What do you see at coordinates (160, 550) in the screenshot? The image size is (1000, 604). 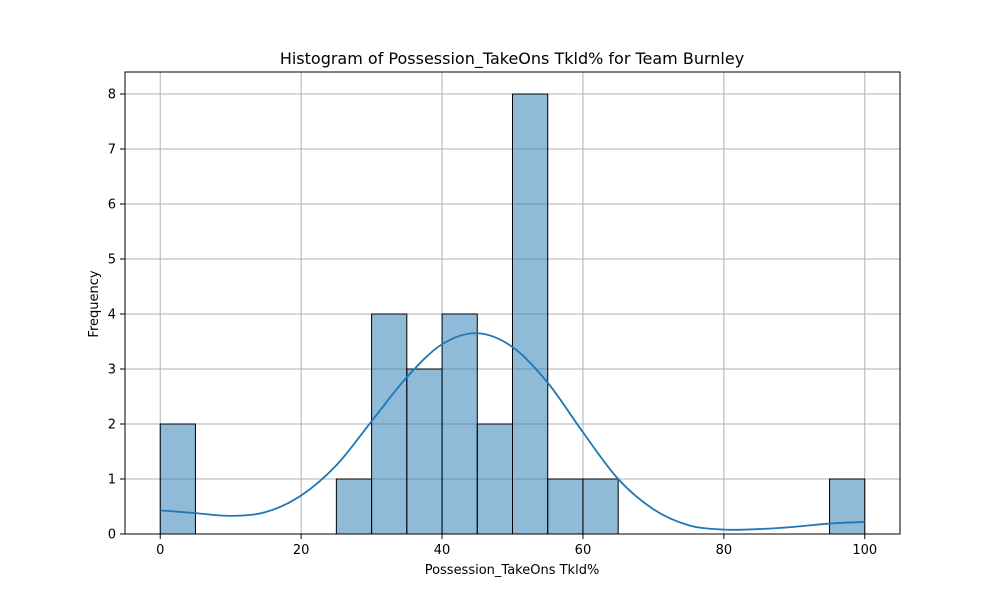 I see `x-tick-label: 0` at bounding box center [160, 550].